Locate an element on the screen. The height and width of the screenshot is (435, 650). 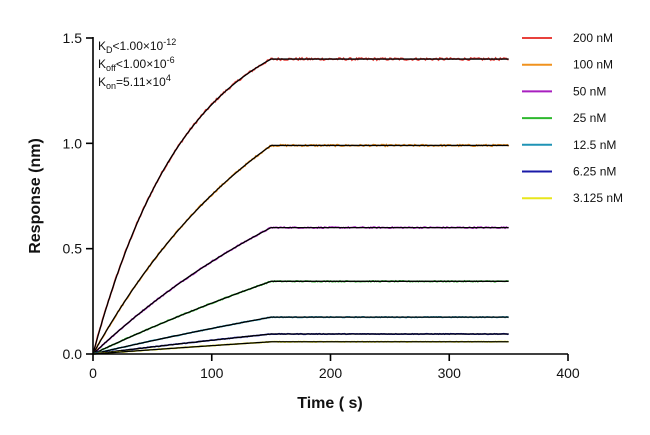
series-3_125-nM-fit is located at coordinates (300, 348).